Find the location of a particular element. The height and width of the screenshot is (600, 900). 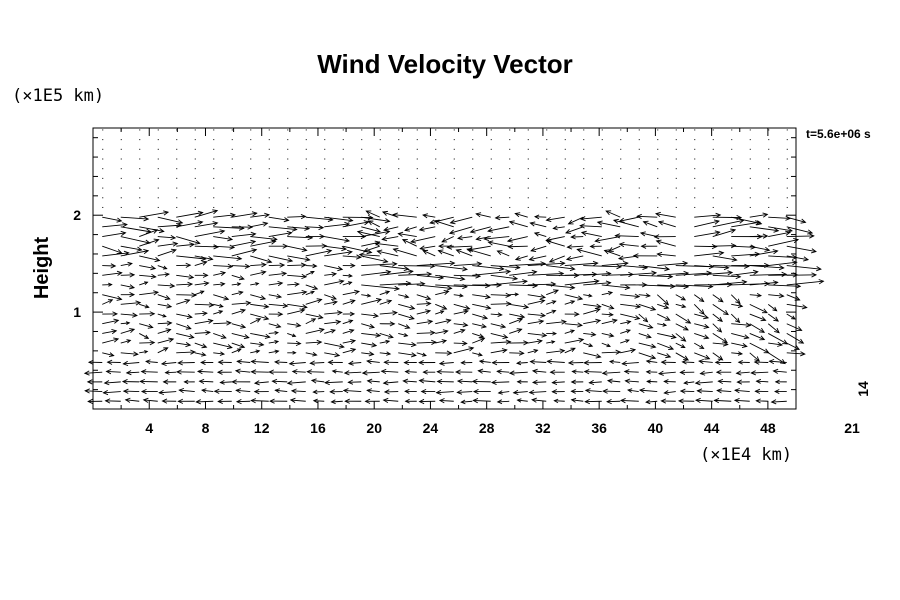

x-tick-label: 36 is located at coordinates (599, 428).